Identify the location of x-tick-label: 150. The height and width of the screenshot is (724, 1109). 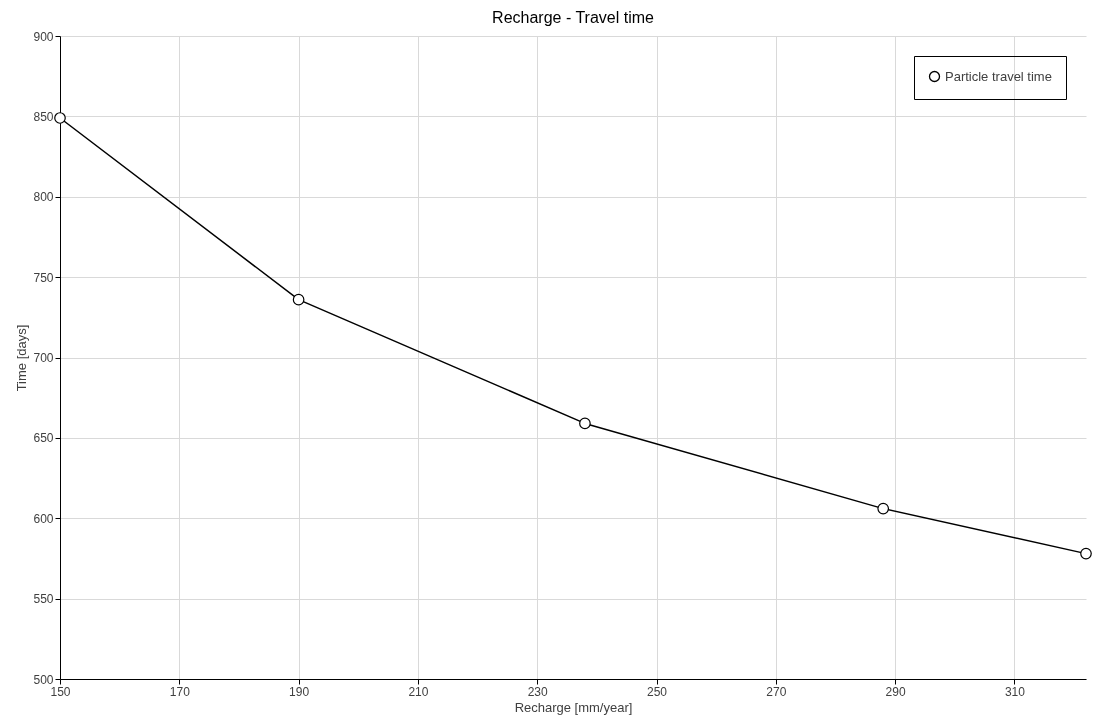
(60, 691).